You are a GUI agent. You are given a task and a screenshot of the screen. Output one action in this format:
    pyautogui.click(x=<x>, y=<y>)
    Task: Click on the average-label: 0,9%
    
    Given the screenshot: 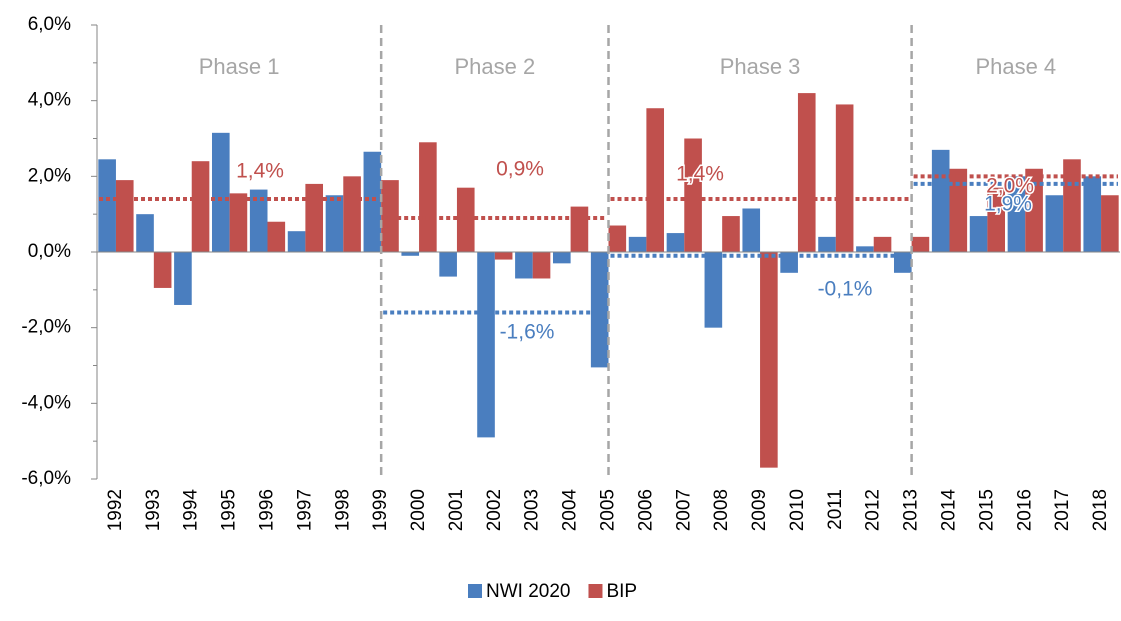 What is the action you would take?
    pyautogui.click(x=520, y=169)
    